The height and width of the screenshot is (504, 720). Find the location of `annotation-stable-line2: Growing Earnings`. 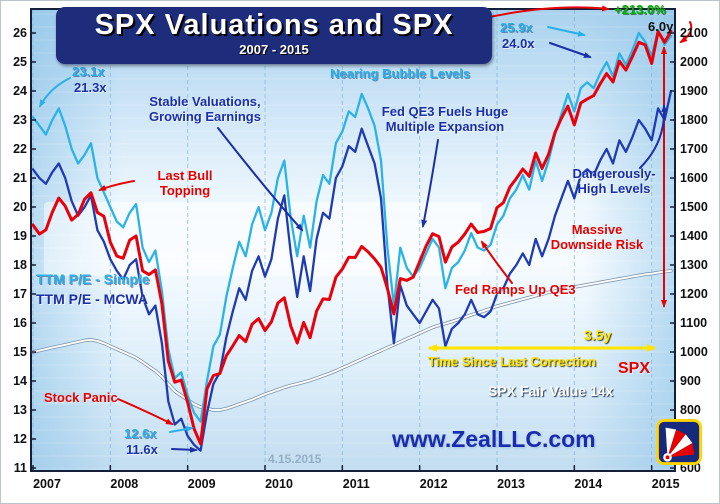

annotation-stable-line2: Growing Earnings is located at coordinates (205, 116).